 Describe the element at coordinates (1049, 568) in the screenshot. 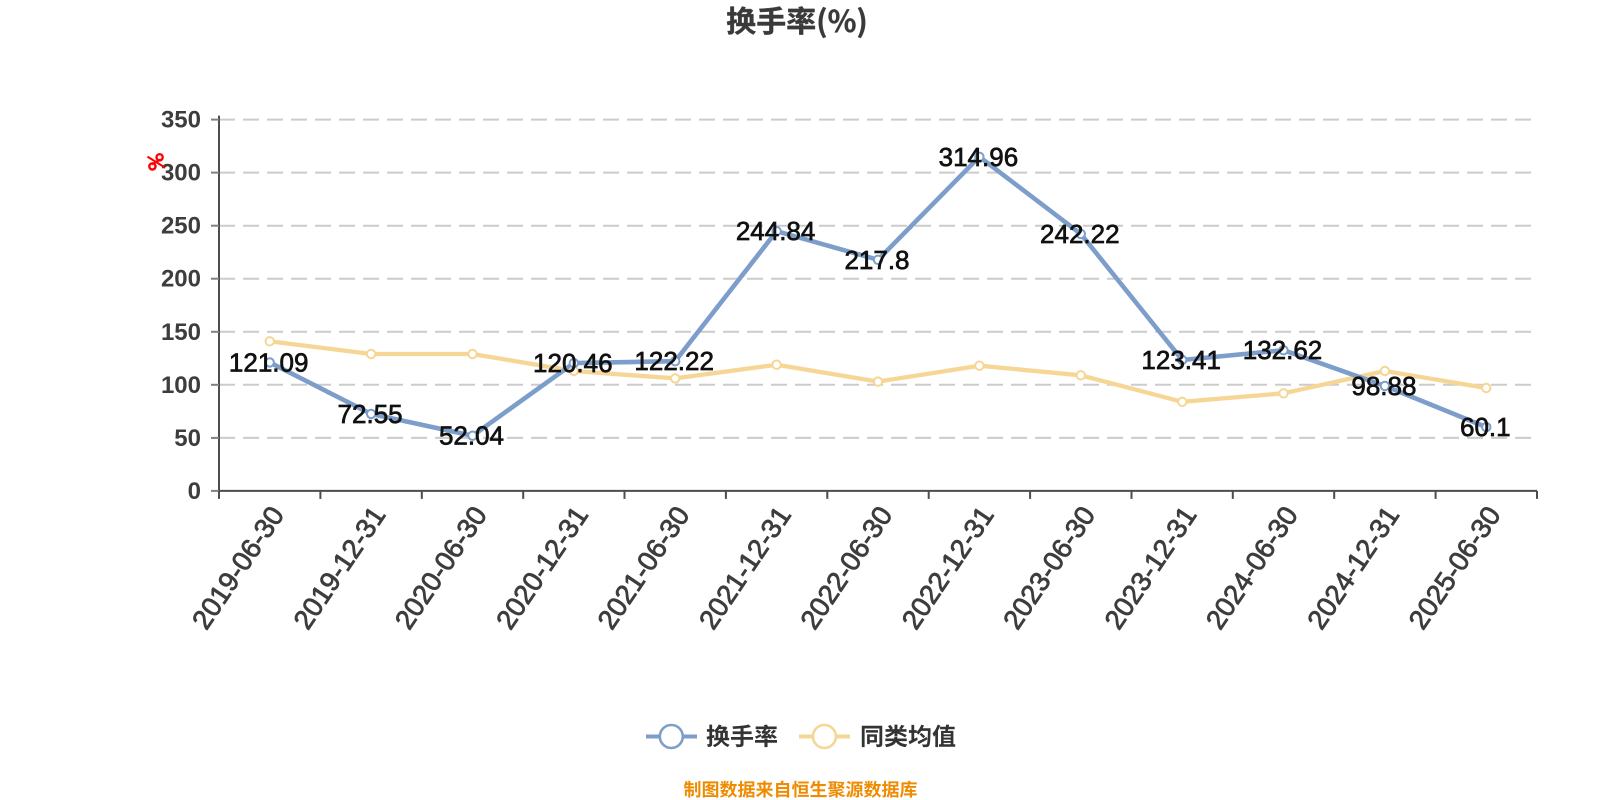

I see `svg-text: 2023-06-30` at that location.